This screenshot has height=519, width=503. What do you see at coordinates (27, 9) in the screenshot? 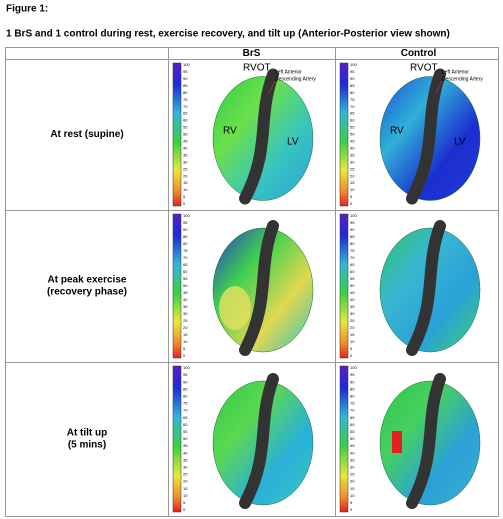
I see `figure-label: Figure 1:` at bounding box center [27, 9].